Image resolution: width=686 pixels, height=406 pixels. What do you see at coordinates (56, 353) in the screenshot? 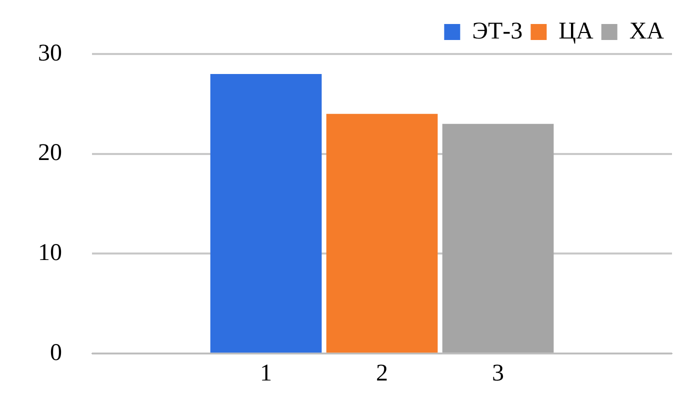
I see `y-tick-label: 0` at bounding box center [56, 353].